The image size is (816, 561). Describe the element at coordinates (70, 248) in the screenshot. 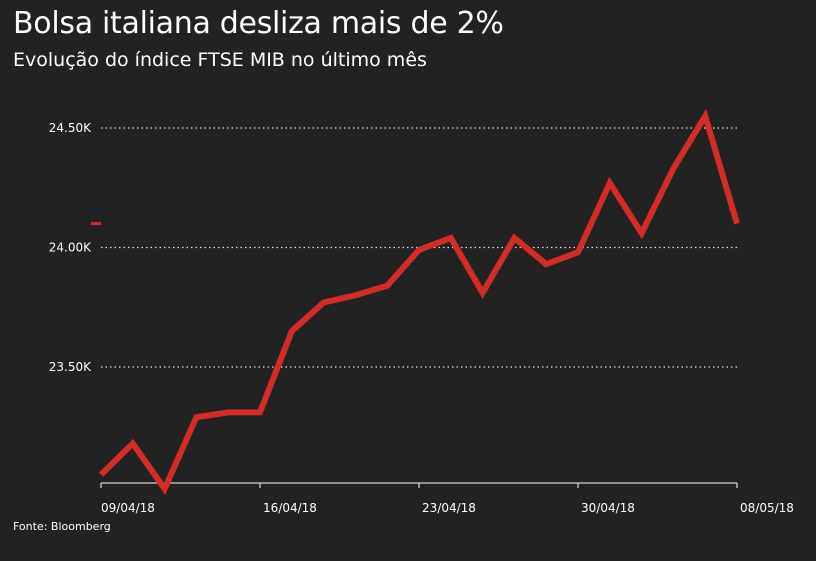

I see `y-tick-label: 24.00K` at that location.